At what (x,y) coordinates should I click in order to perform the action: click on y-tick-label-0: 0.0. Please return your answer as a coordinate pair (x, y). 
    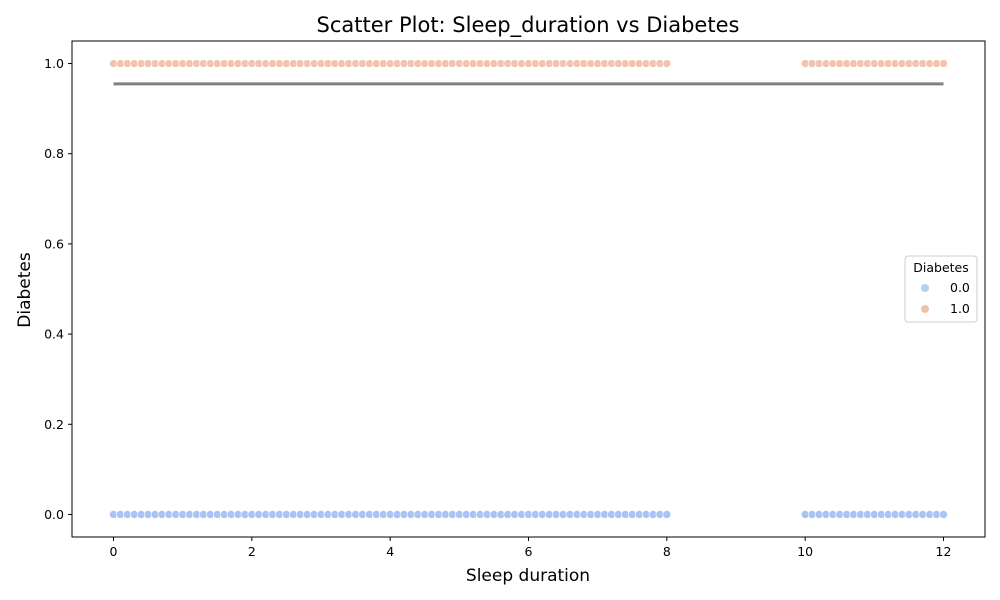
    Looking at the image, I should click on (54, 514).